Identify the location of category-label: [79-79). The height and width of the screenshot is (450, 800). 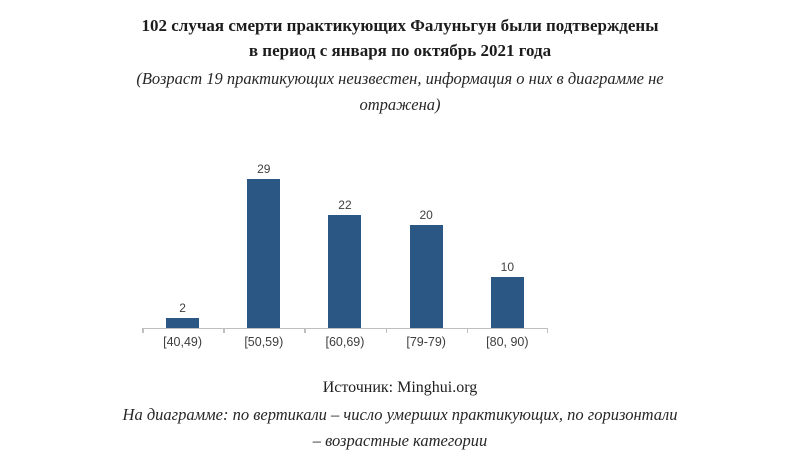
(426, 342).